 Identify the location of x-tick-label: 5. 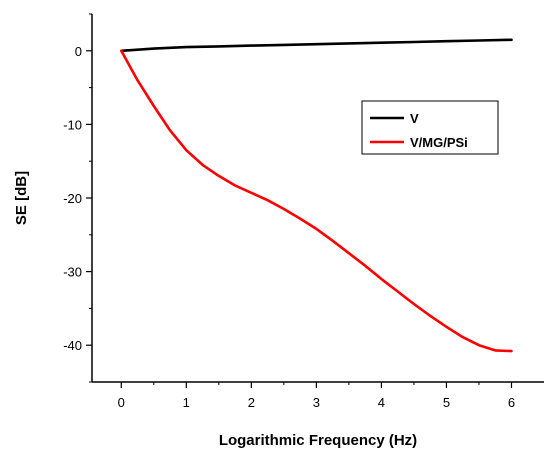
(446, 402).